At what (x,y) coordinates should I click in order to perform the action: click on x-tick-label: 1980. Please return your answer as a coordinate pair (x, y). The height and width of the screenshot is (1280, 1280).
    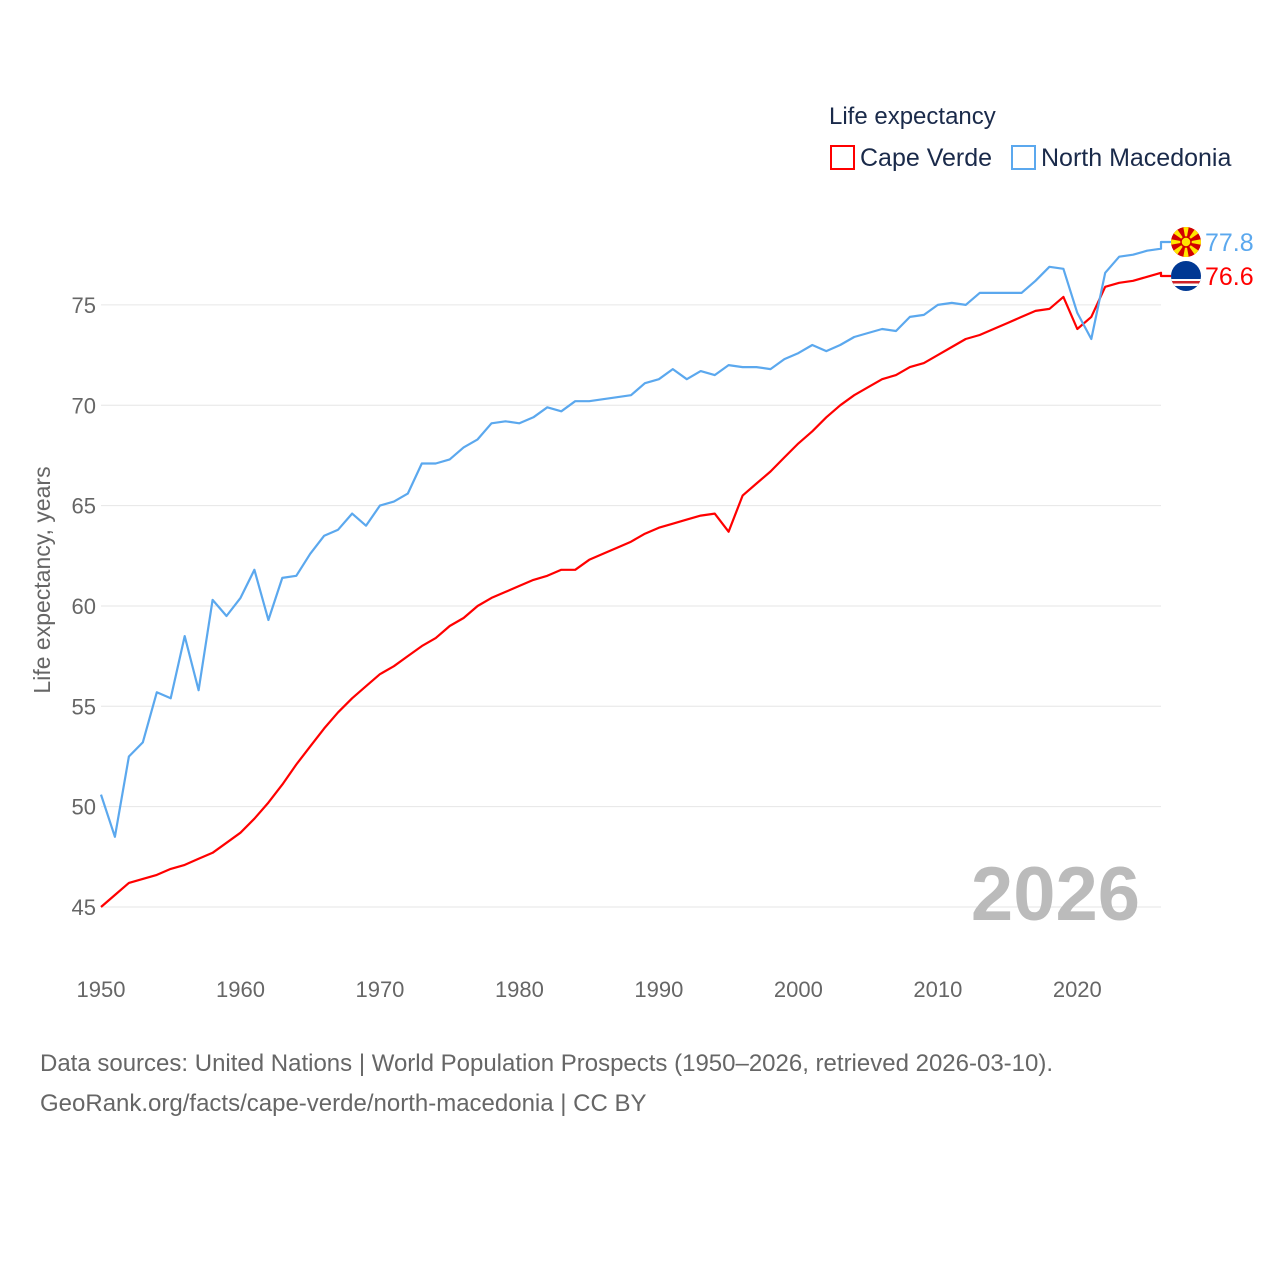
    Looking at the image, I should click on (519, 989).